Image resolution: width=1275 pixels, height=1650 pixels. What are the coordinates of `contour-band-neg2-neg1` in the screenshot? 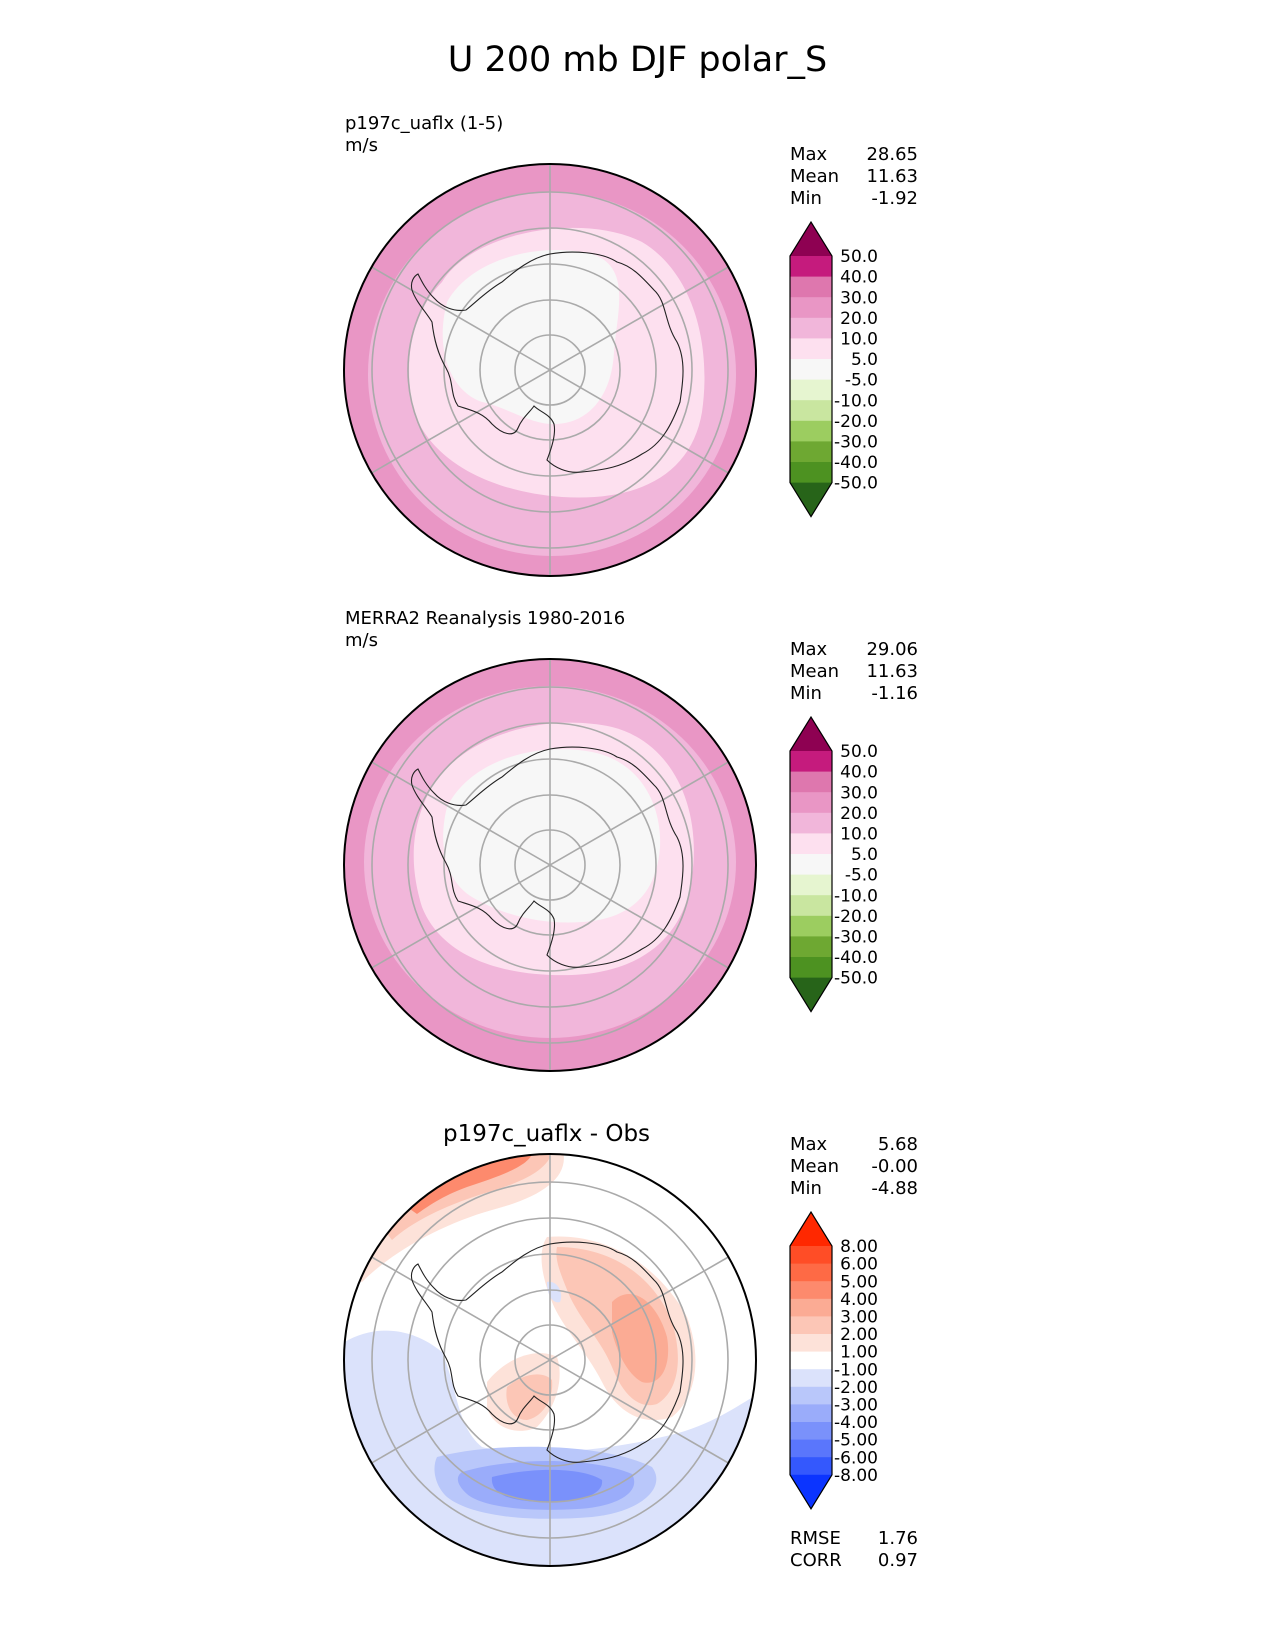 It's located at (550, 1448).